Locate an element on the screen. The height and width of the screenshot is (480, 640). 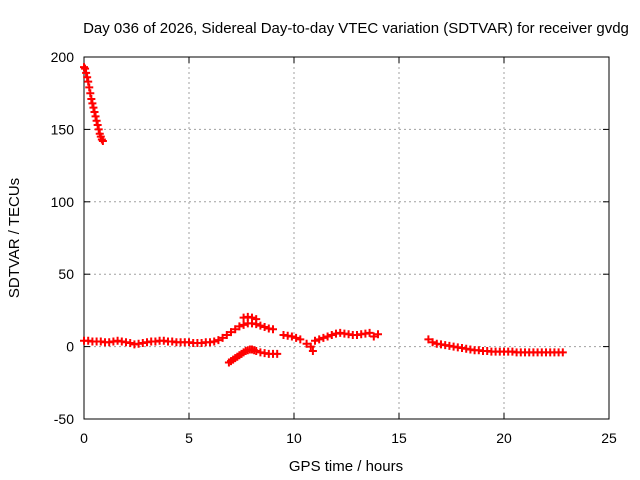
y-tick-label: 50 is located at coordinates (66, 274).